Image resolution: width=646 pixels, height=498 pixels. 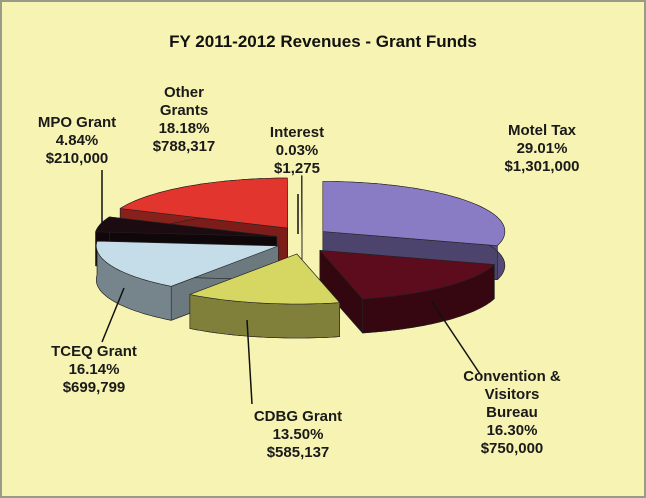 I want to click on label-percent: 16.14%, so click(x=94, y=369).